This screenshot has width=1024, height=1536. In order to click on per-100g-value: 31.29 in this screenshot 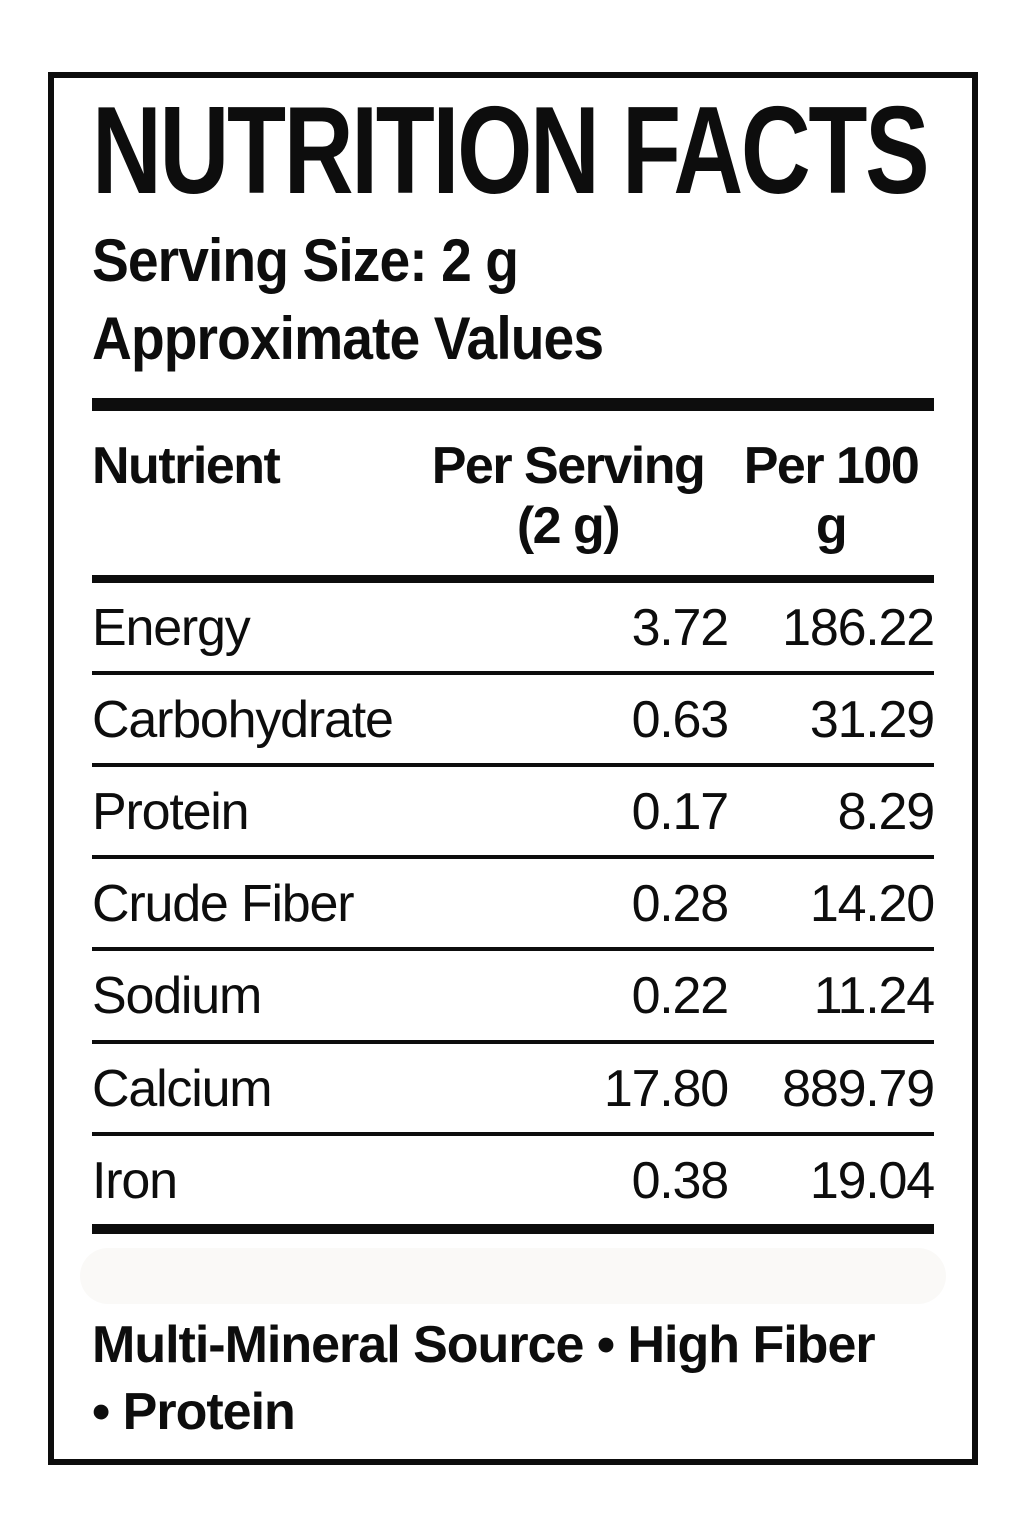, I will do `click(831, 720)`.